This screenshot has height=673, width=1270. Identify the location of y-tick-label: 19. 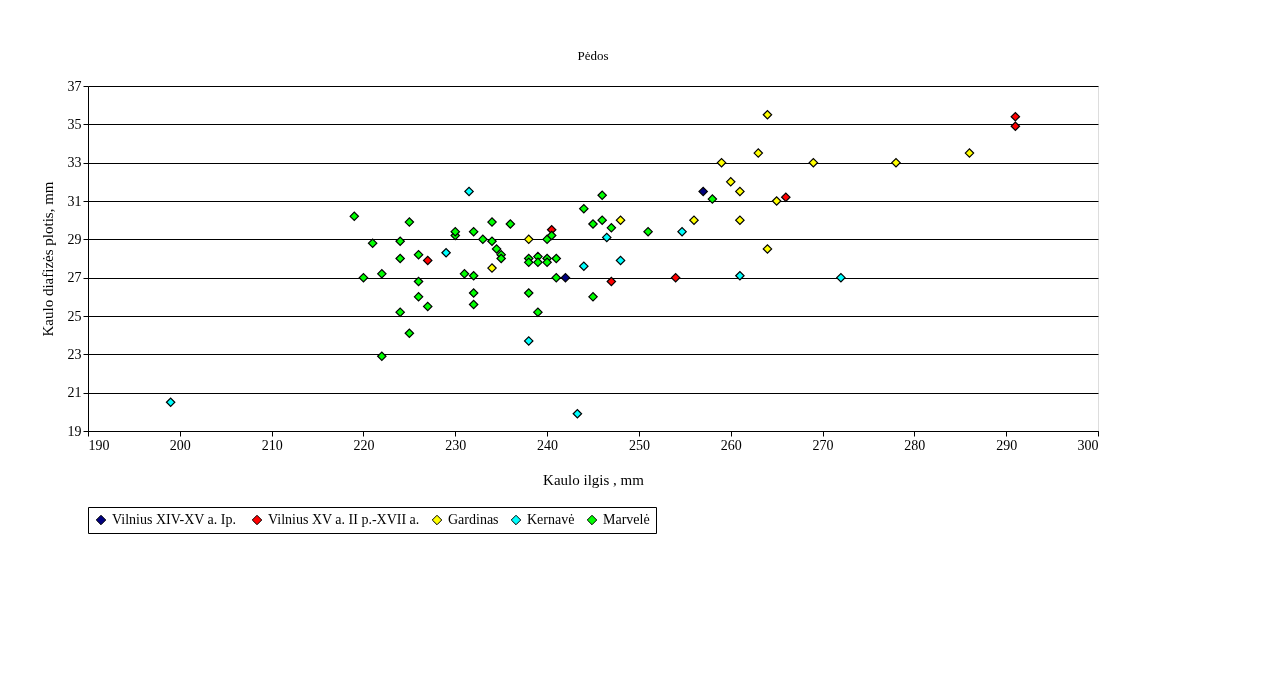
(74, 431).